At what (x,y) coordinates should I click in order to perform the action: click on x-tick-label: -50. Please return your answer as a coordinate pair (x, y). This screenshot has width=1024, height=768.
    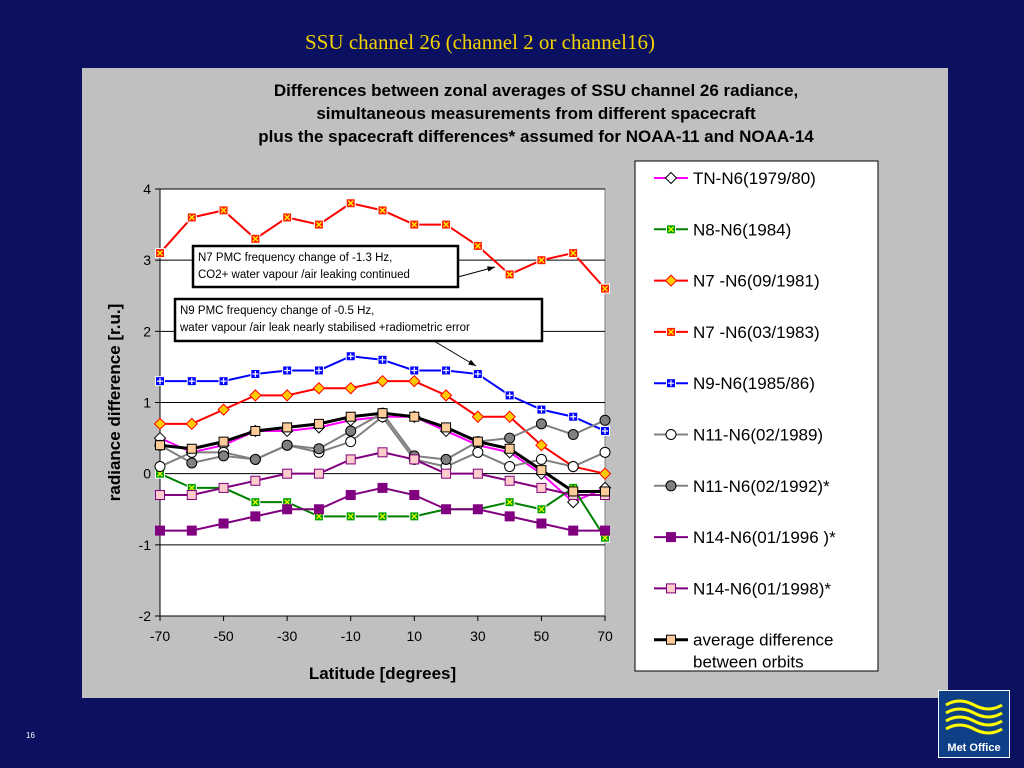
    Looking at the image, I should click on (223, 636).